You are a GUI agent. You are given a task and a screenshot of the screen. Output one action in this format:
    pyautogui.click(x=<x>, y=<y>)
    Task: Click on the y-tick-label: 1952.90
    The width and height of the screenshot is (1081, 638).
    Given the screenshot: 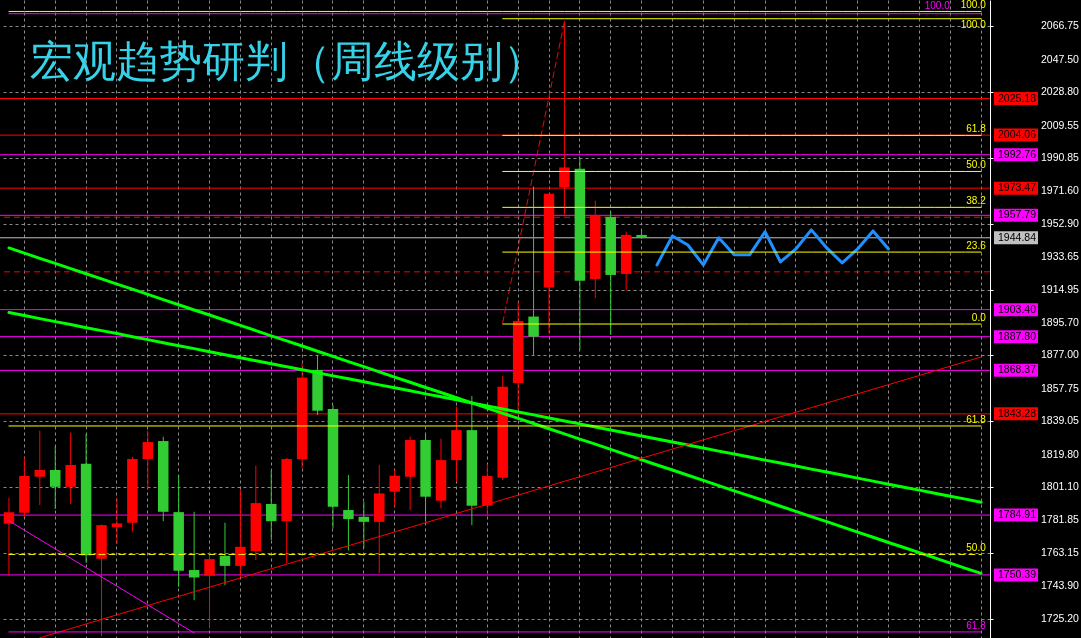 What is the action you would take?
    pyautogui.click(x=1060, y=222)
    